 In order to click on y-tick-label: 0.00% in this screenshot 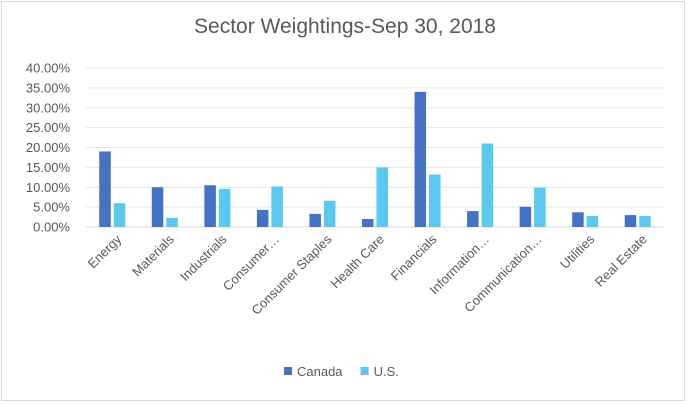, I will do `click(51, 227)`.